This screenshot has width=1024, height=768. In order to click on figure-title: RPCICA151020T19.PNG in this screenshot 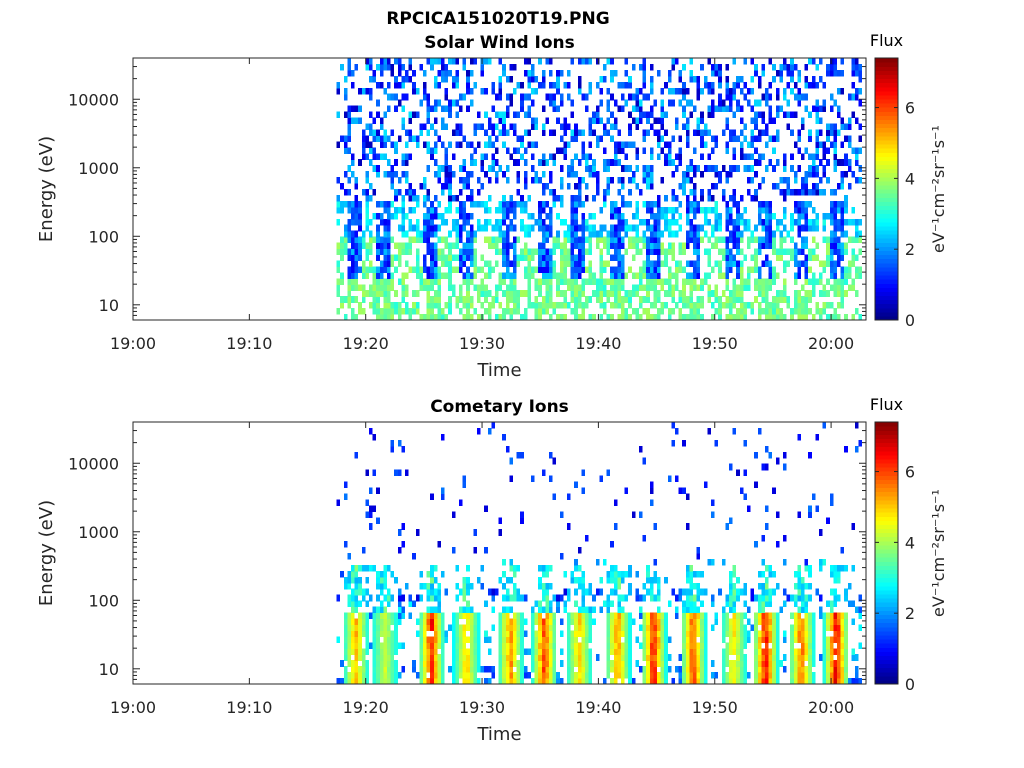, I will do `click(497, 19)`.